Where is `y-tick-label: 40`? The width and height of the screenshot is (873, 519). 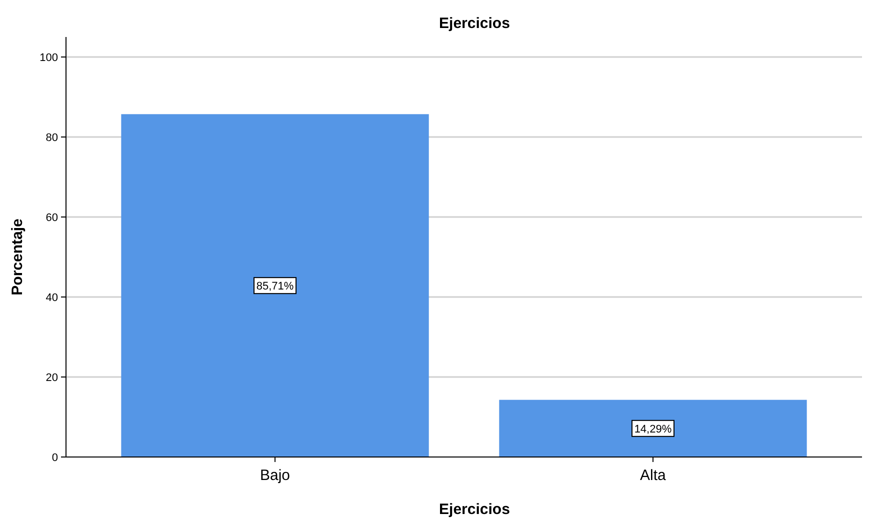 y-tick-label: 40 is located at coordinates (52, 298).